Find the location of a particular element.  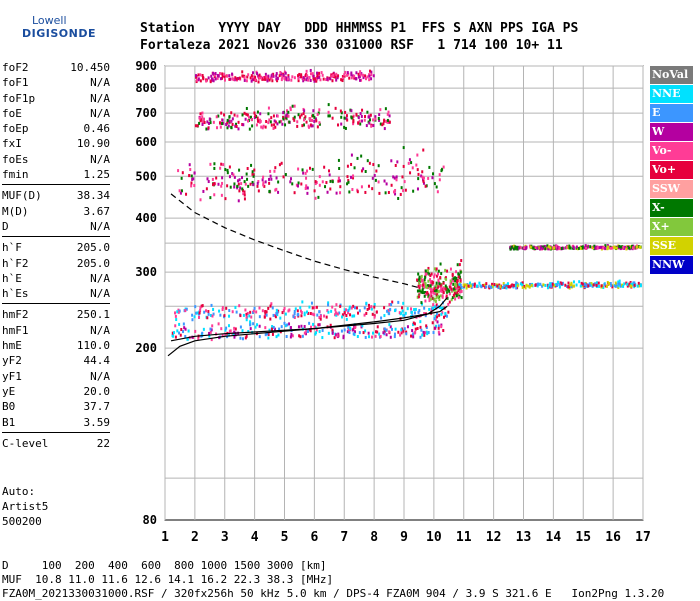

y-tick-label: 300 is located at coordinates (146, 272).